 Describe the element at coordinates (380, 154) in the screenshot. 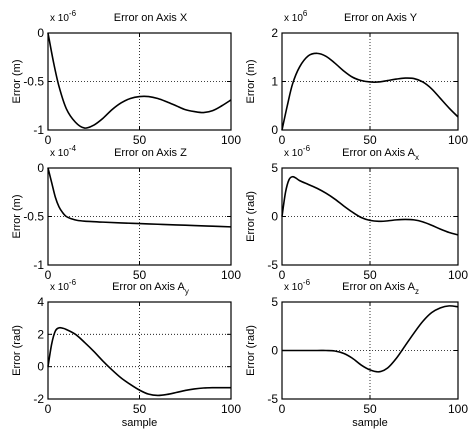

I see `subplot-title: Error on Axis Ax` at that location.